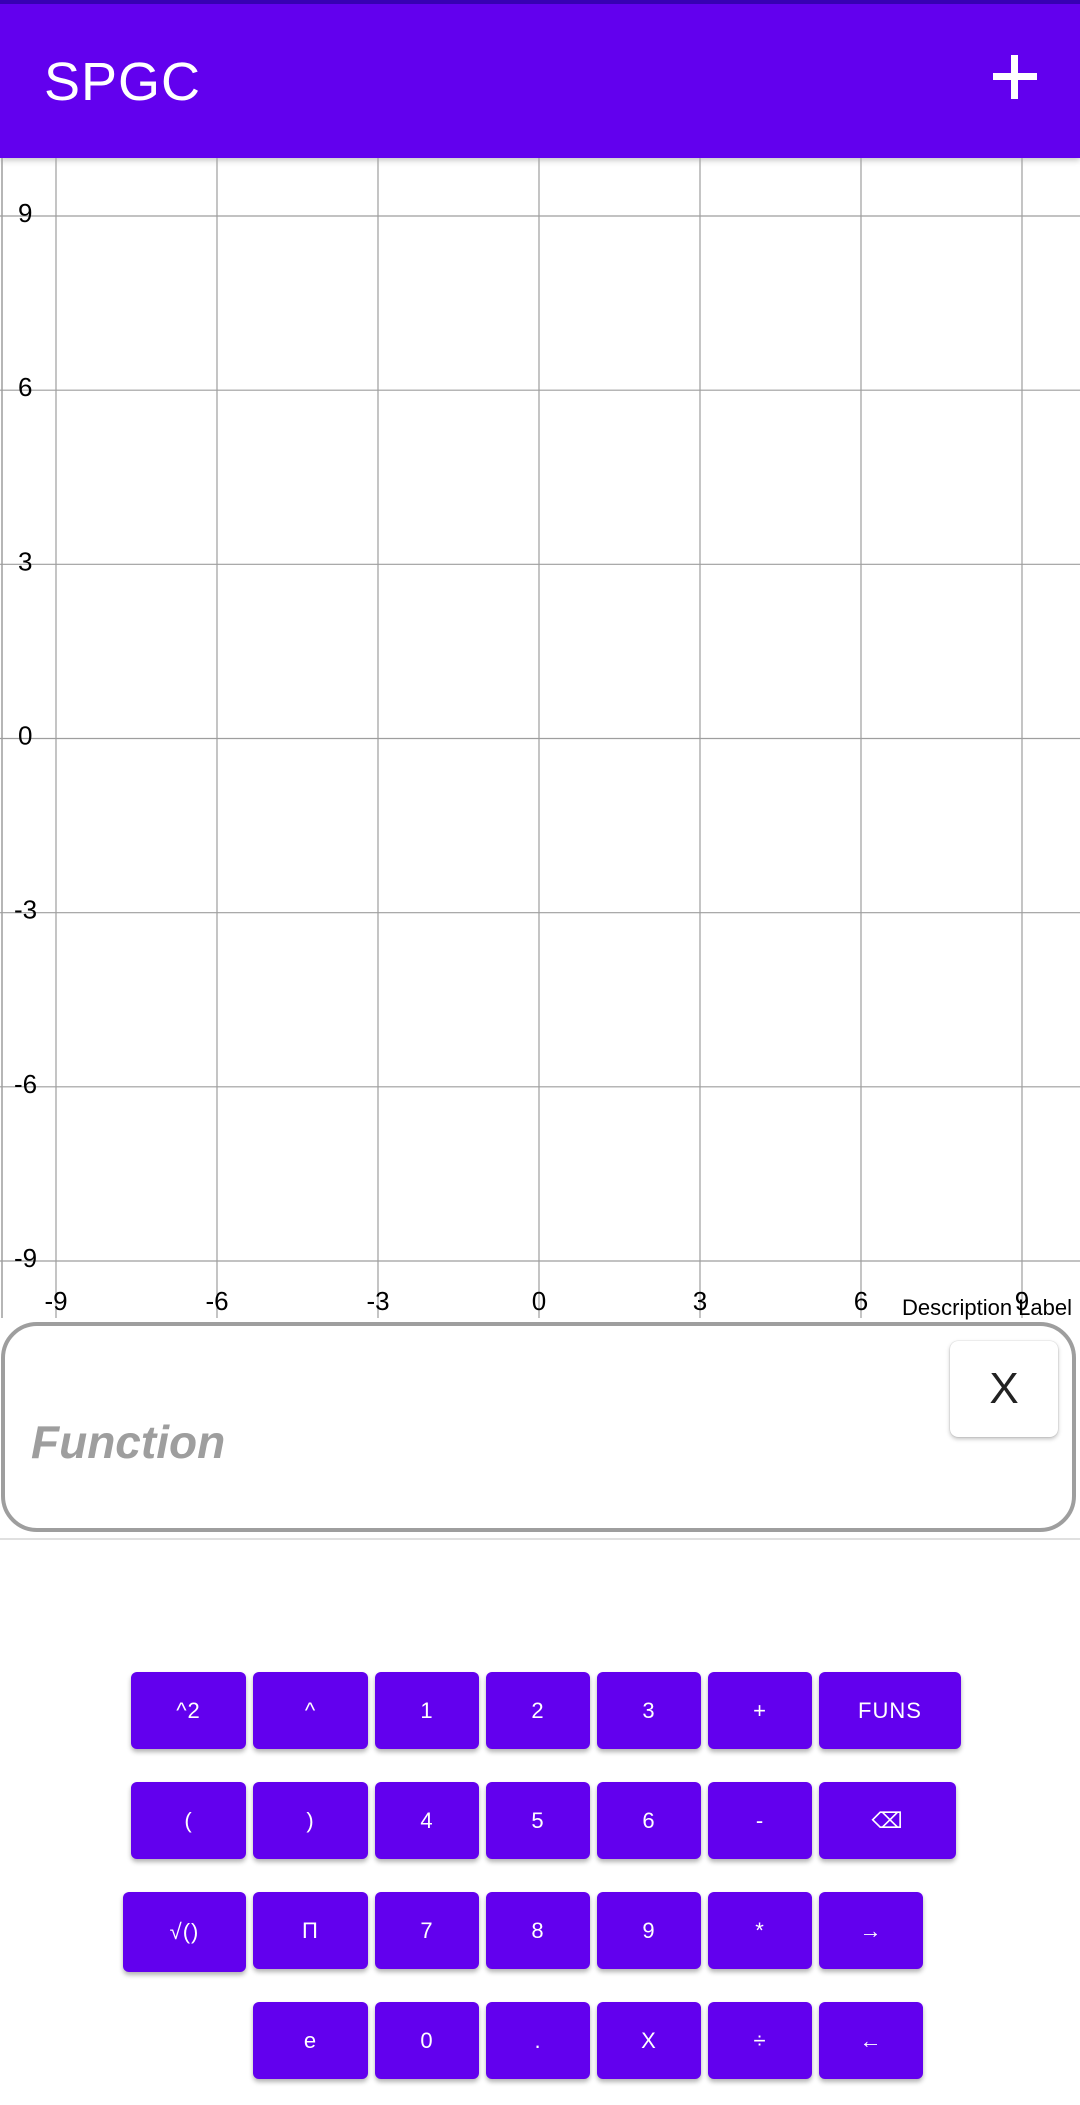 The height and width of the screenshot is (2105, 1080). What do you see at coordinates (188, 1820) in the screenshot?
I see `key-open-paren: (` at bounding box center [188, 1820].